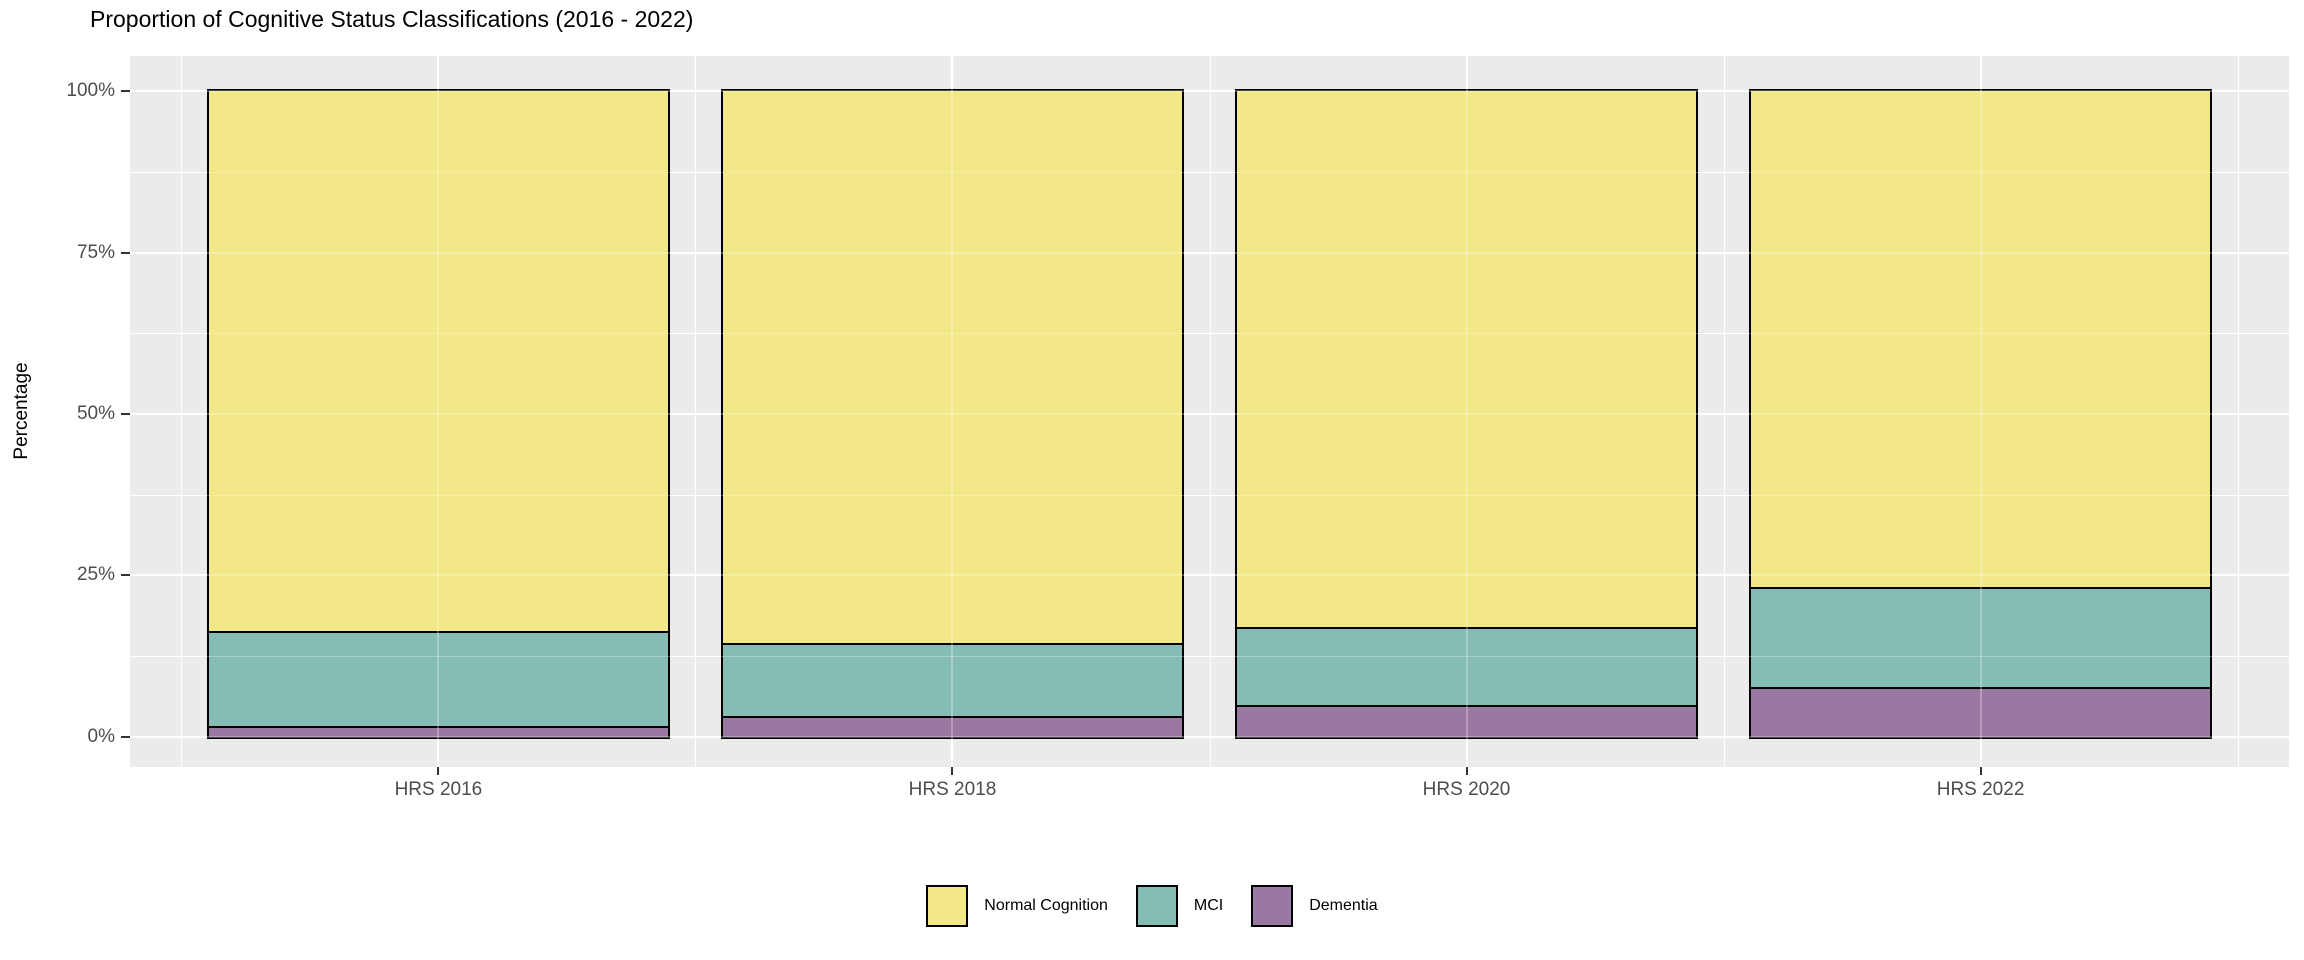 The width and height of the screenshot is (2304, 960). Describe the element at coordinates (90, 91) in the screenshot. I see `y-tick-label: 100%` at that location.